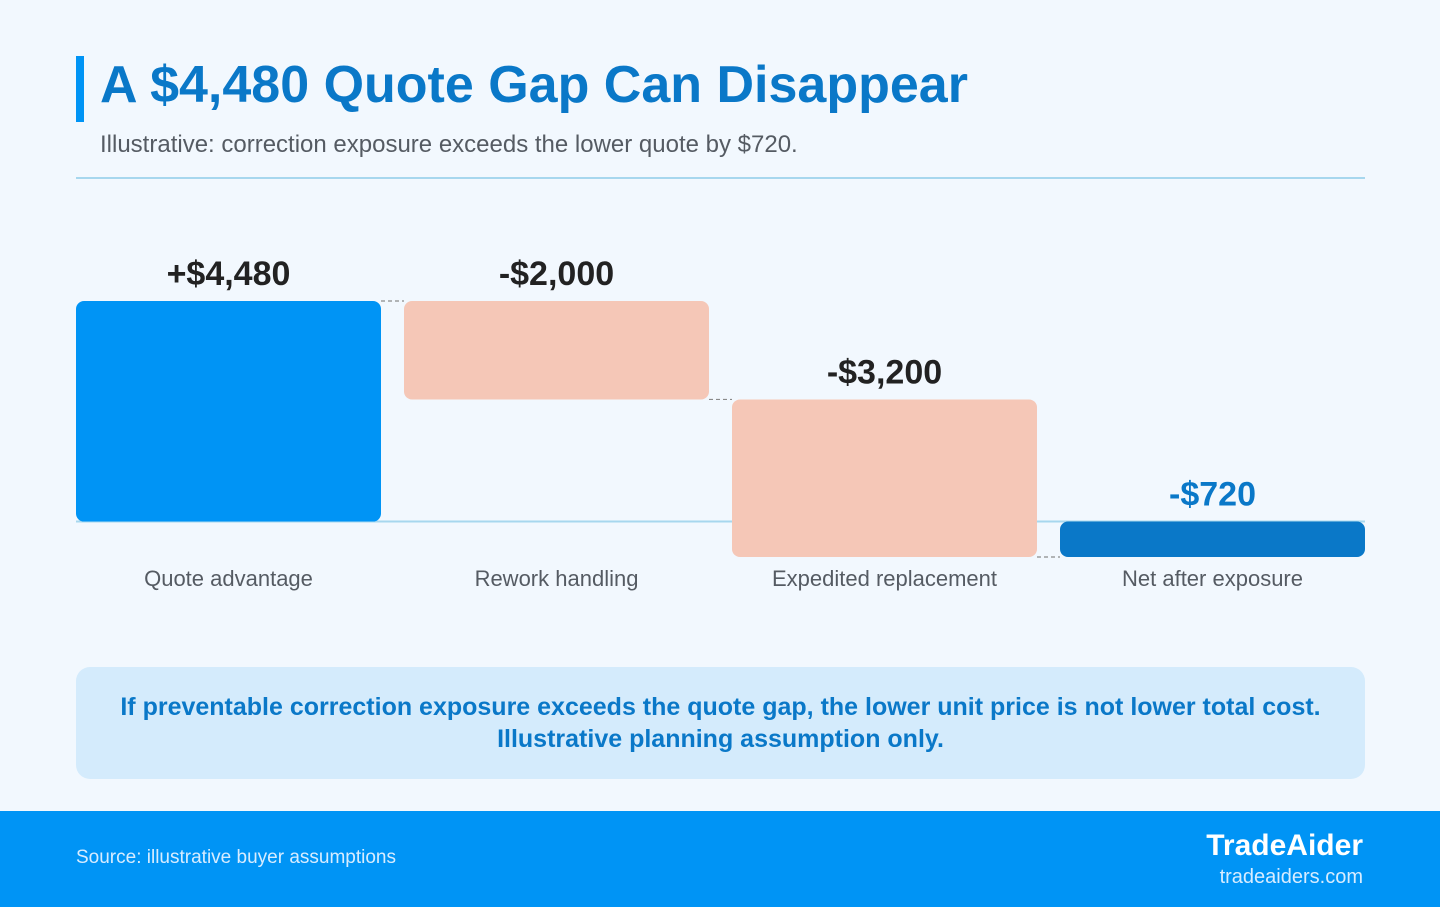 The width and height of the screenshot is (1440, 907). Describe the element at coordinates (229, 274) in the screenshot. I see `value-label-0: +$4,480` at that location.